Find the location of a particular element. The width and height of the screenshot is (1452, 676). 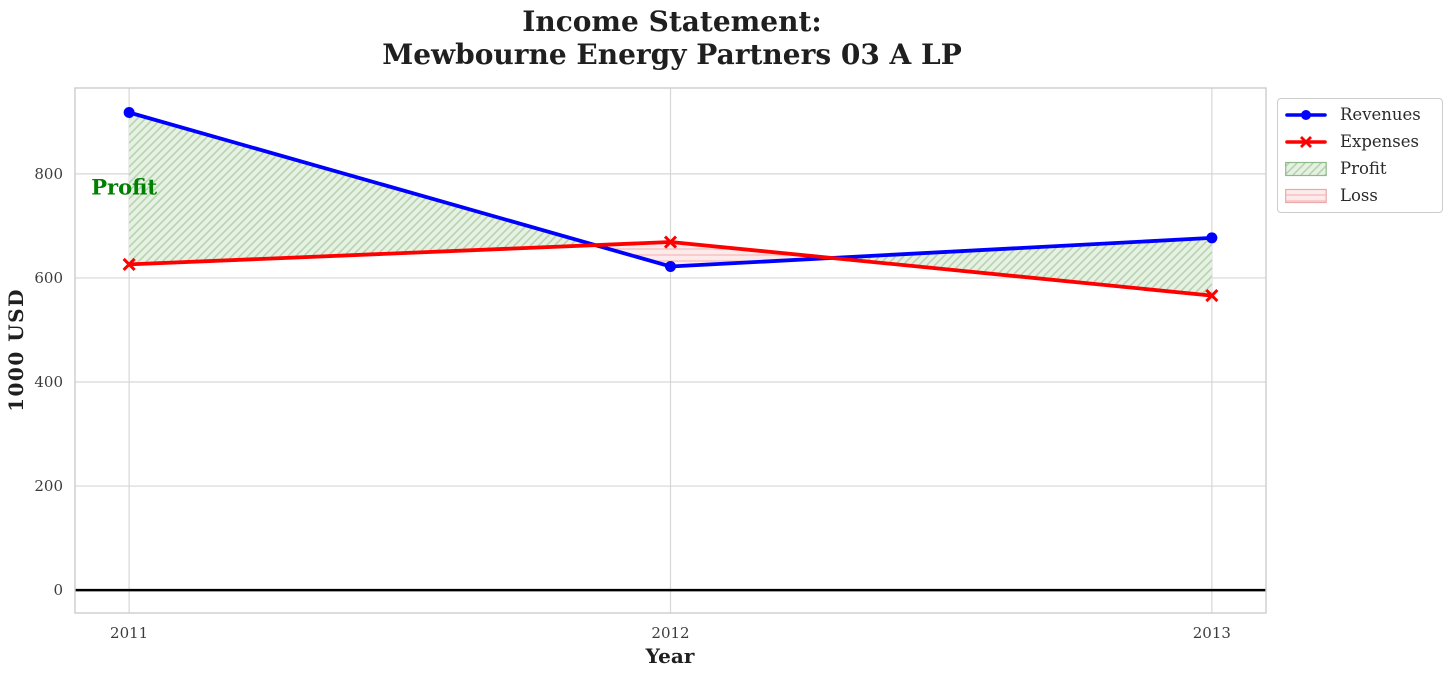

y-tick-label-400: 400 is located at coordinates (48, 381).